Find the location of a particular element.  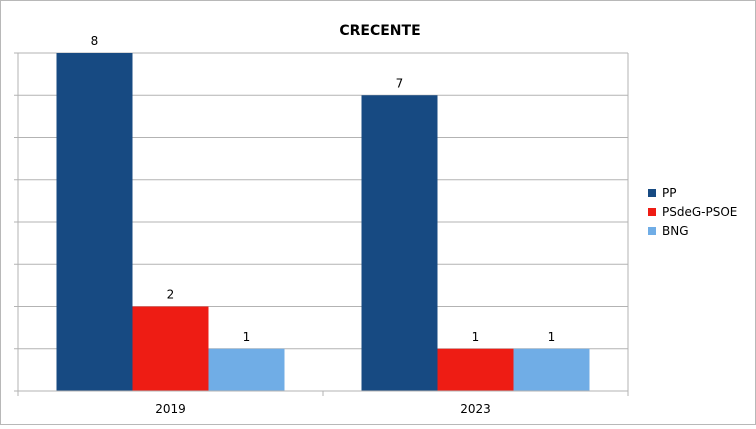

legend-label: BNG is located at coordinates (675, 231).